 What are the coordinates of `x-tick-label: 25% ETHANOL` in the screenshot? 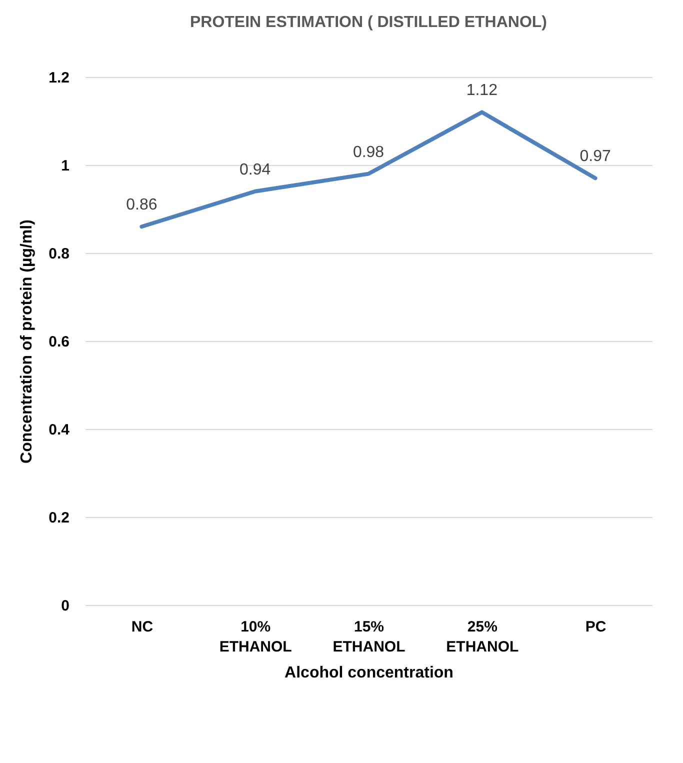 It's located at (482, 637).